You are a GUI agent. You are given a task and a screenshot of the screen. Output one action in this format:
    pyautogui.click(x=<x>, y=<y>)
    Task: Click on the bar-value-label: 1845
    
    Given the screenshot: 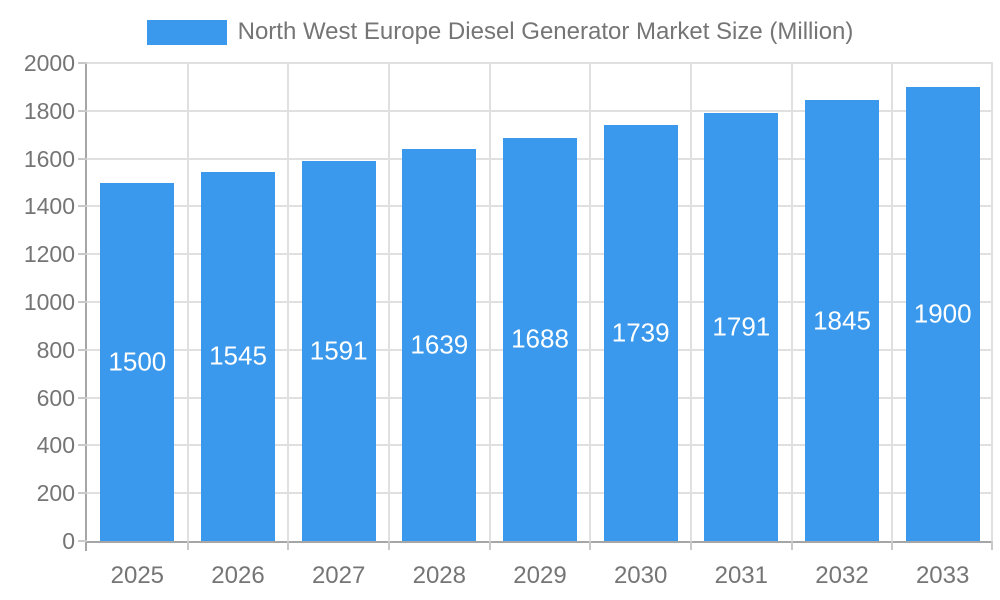 What is the action you would take?
    pyautogui.click(x=842, y=320)
    